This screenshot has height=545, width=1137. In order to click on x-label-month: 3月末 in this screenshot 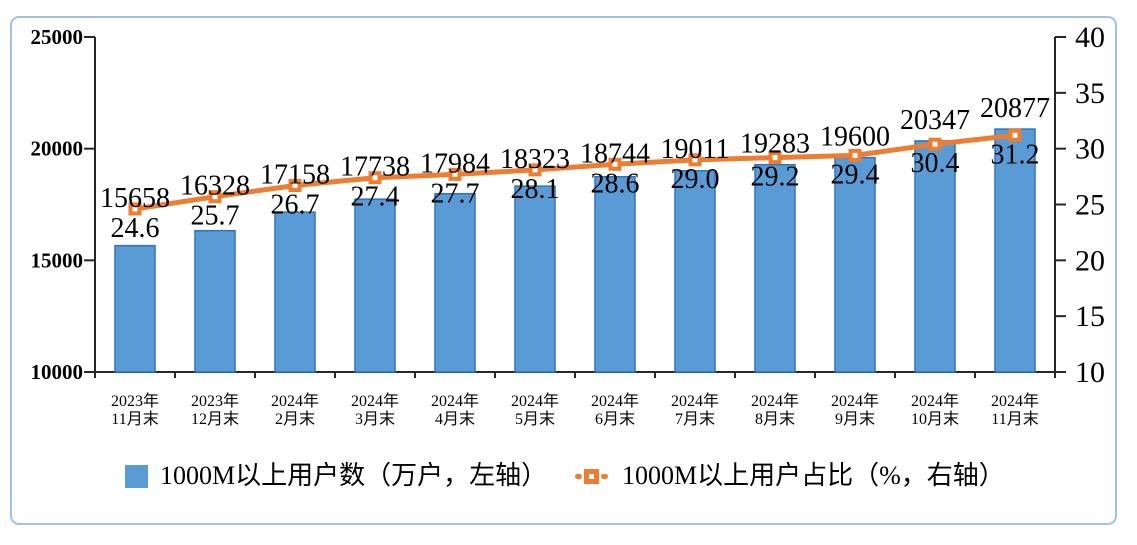, I will do `click(375, 419)`.